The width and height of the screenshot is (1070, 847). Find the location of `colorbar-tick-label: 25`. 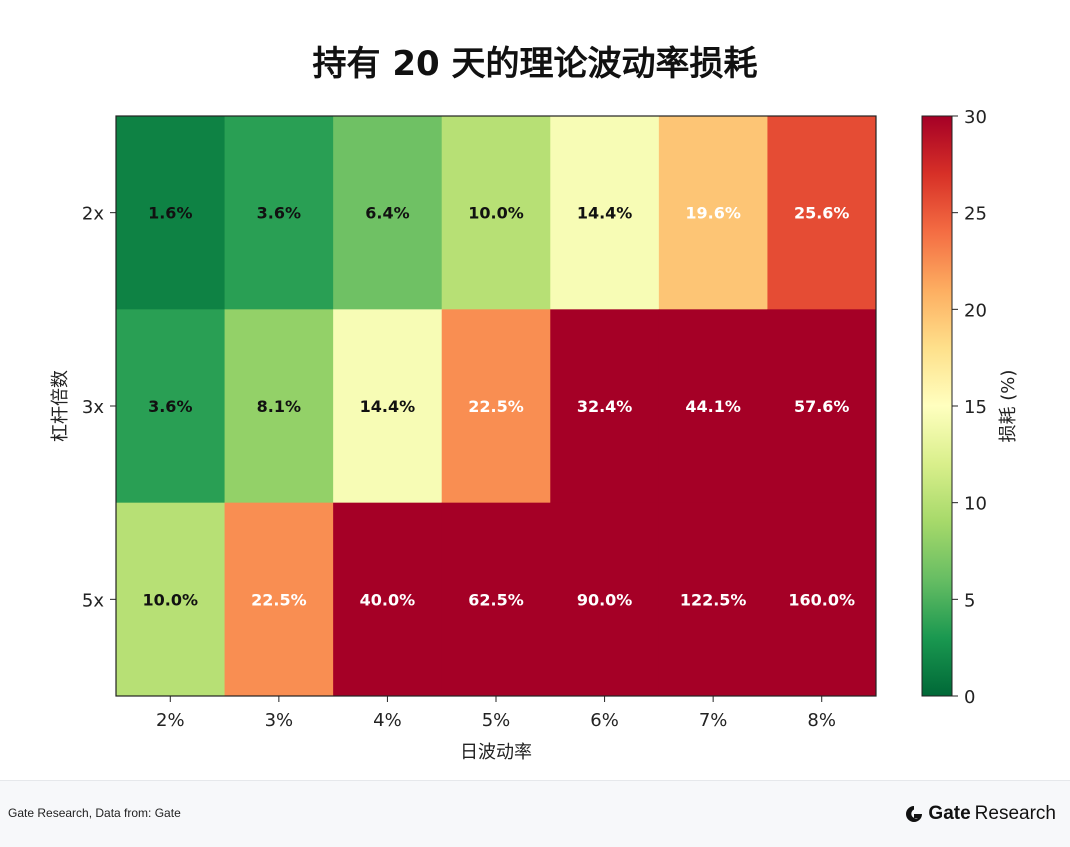

colorbar-tick-label: 25 is located at coordinates (975, 214).